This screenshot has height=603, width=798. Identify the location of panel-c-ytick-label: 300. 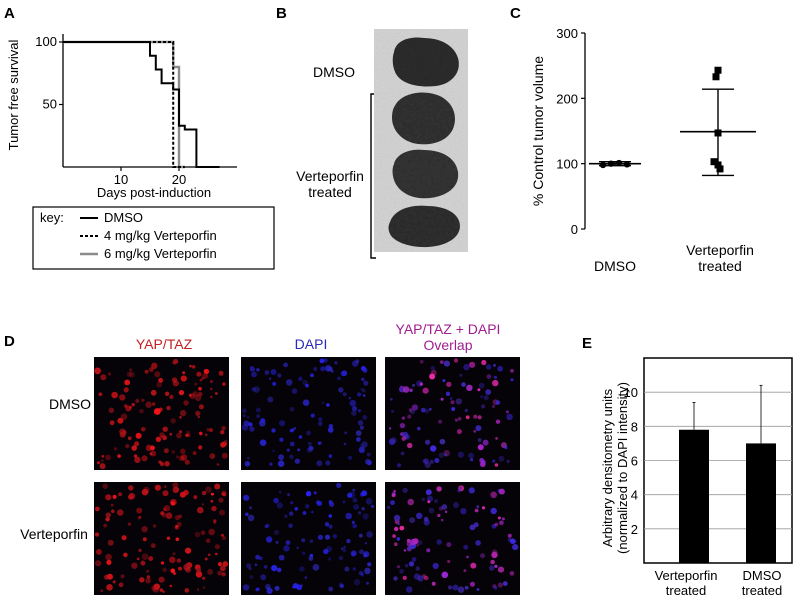
(567, 33).